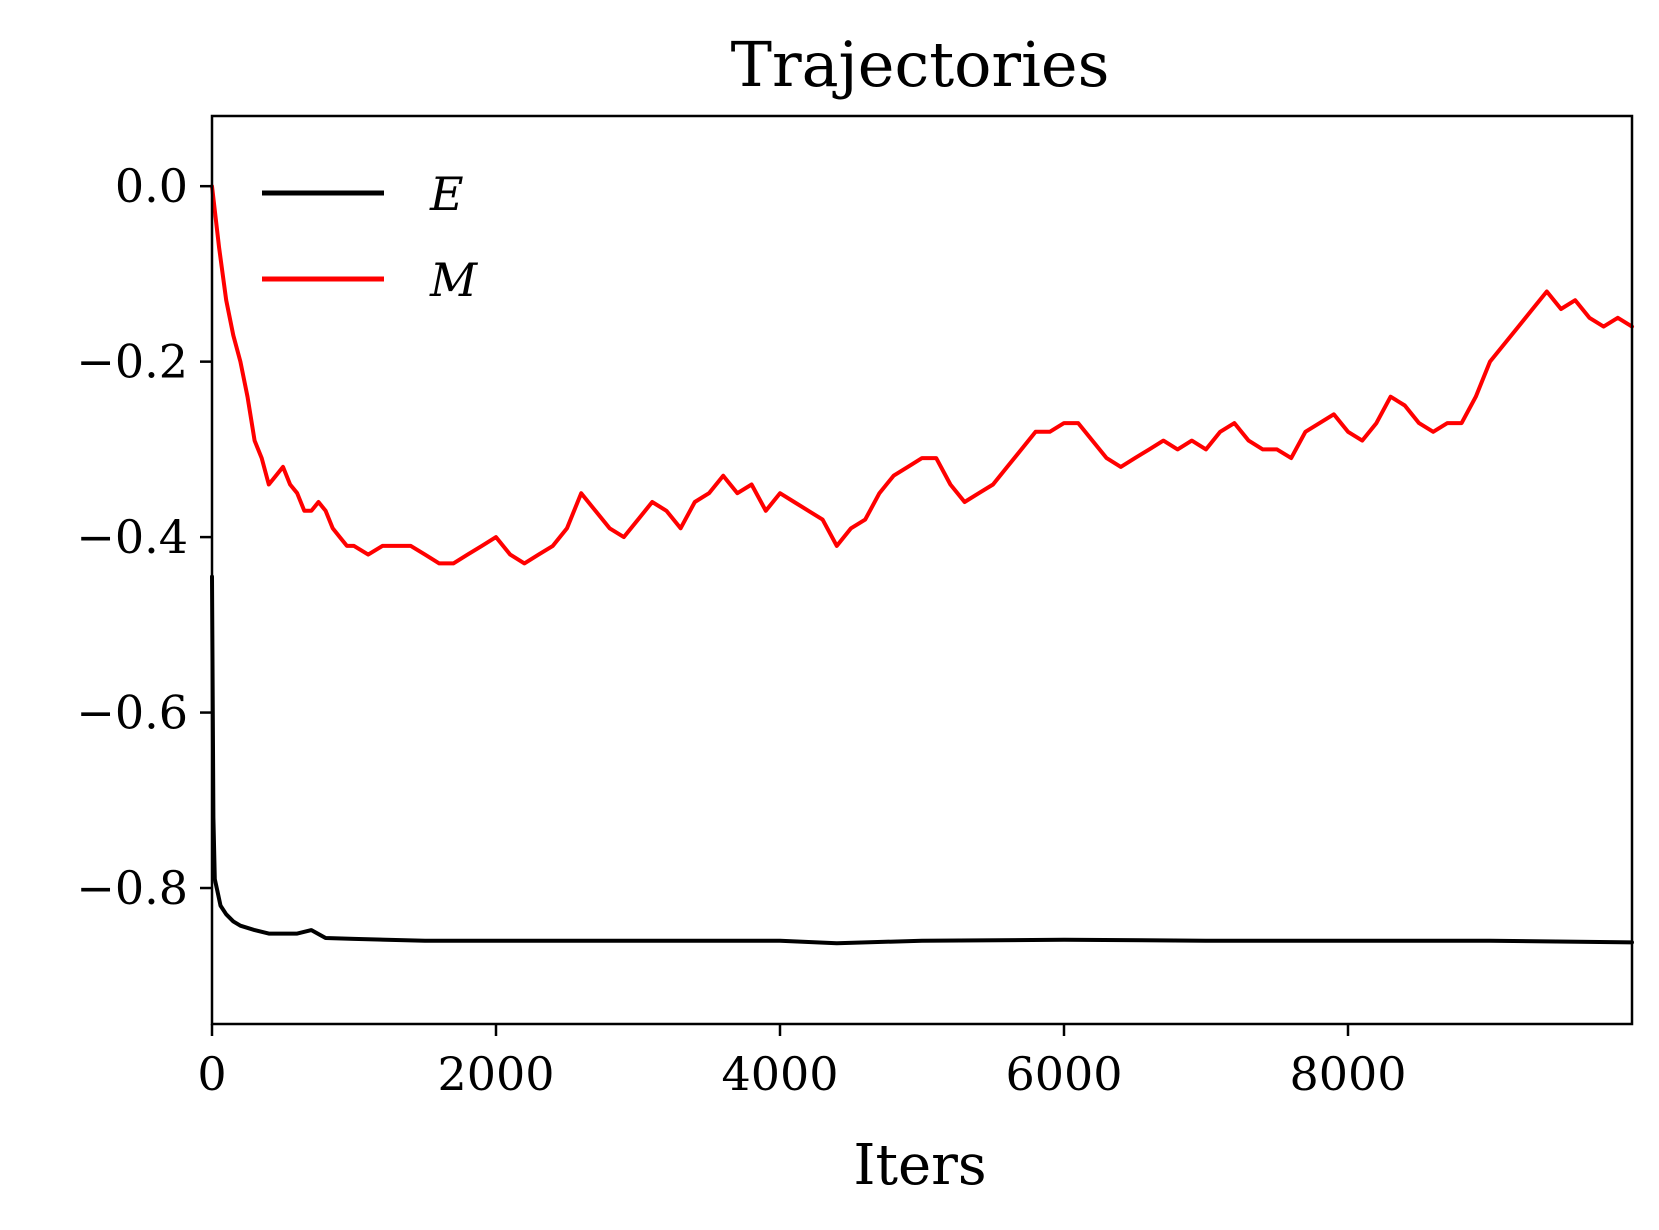 This screenshot has width=1659, height=1230. Describe the element at coordinates (779, 1074) in the screenshot. I see `x-tick-label: 4000` at that location.